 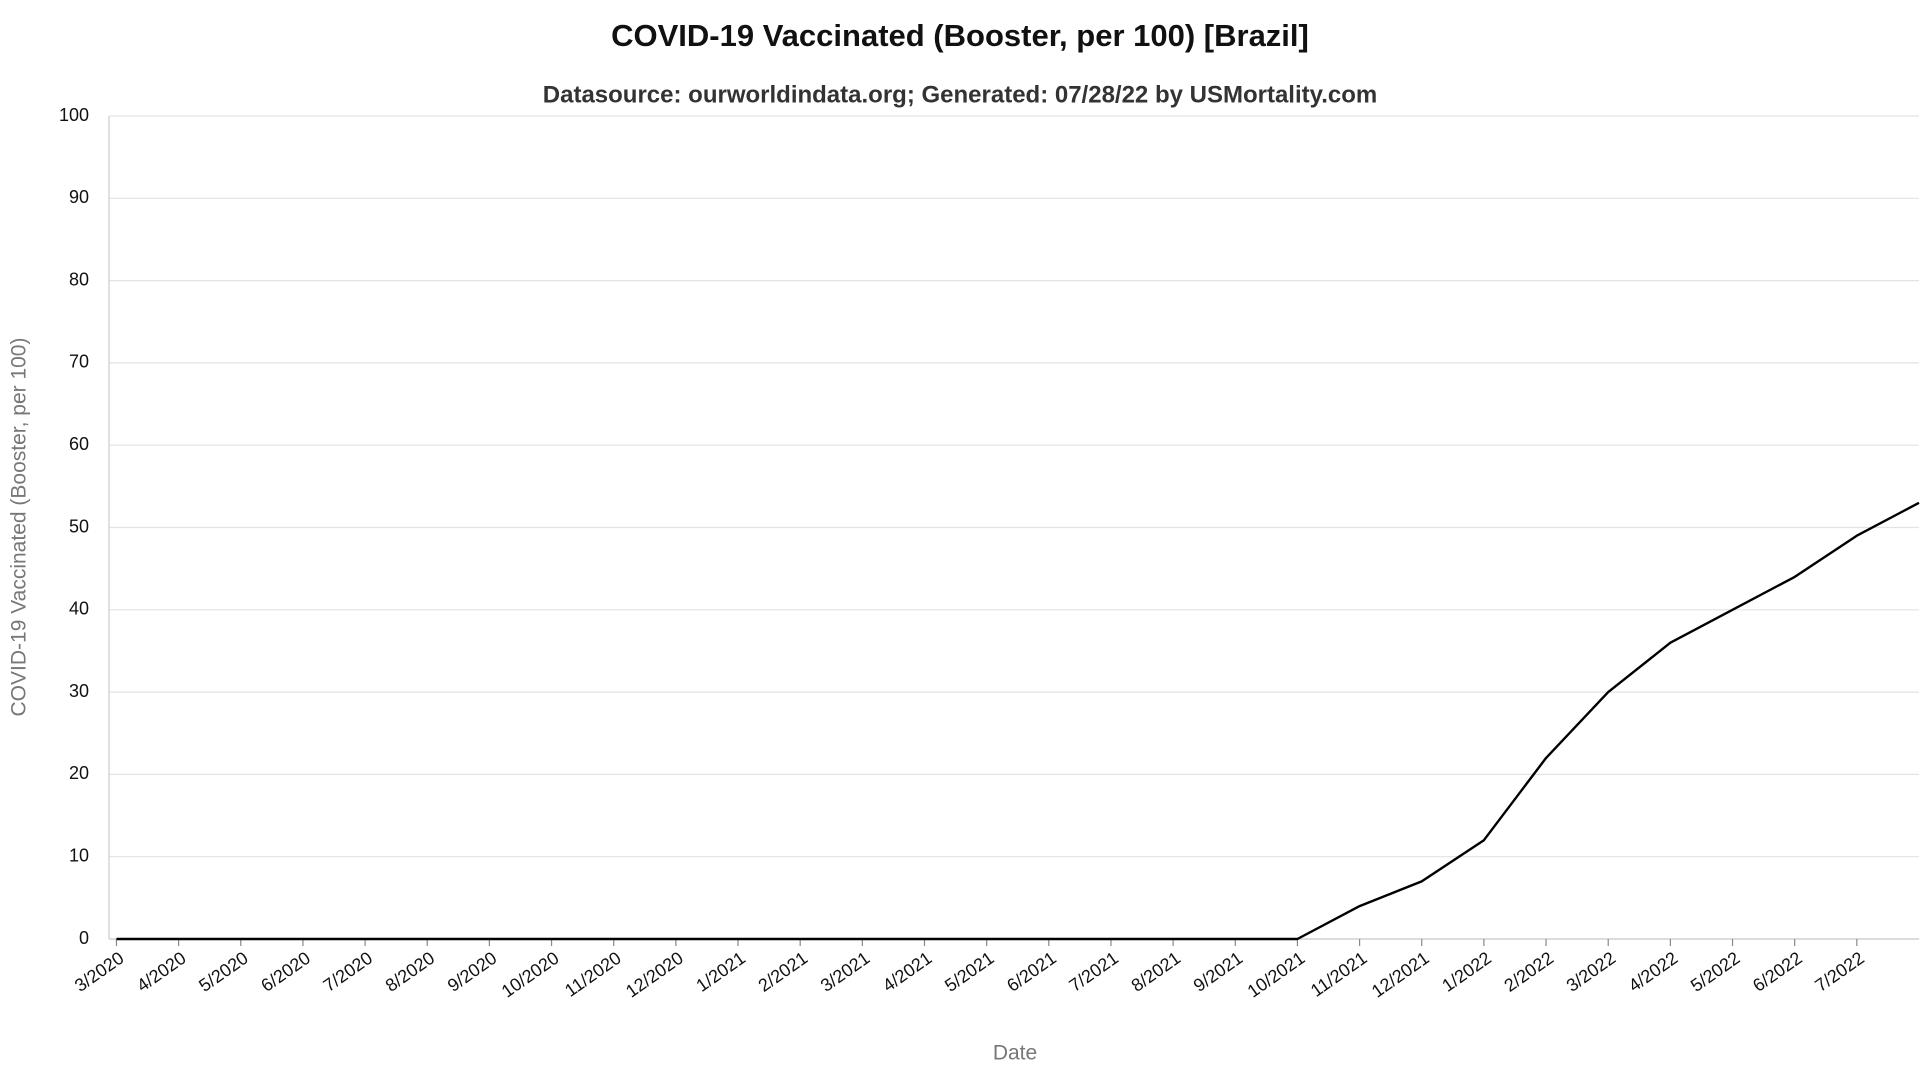 I want to click on x-tick-label: 2/2022, so click(x=1529, y=972).